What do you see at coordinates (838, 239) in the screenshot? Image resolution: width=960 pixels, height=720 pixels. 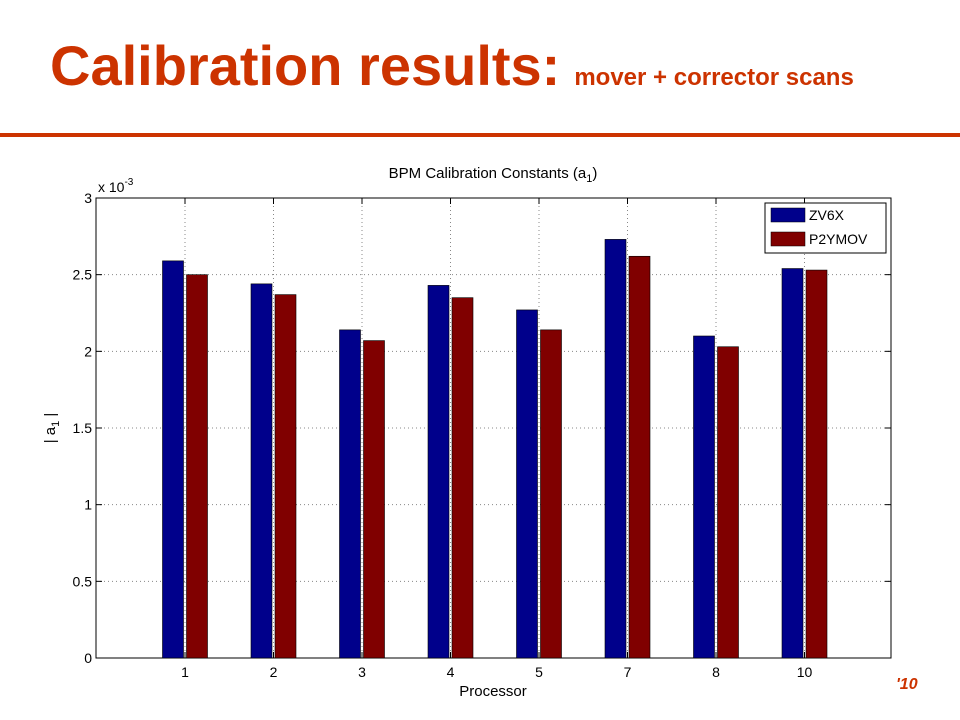 I see `legend-label-p2ymov: P2YMOV` at bounding box center [838, 239].